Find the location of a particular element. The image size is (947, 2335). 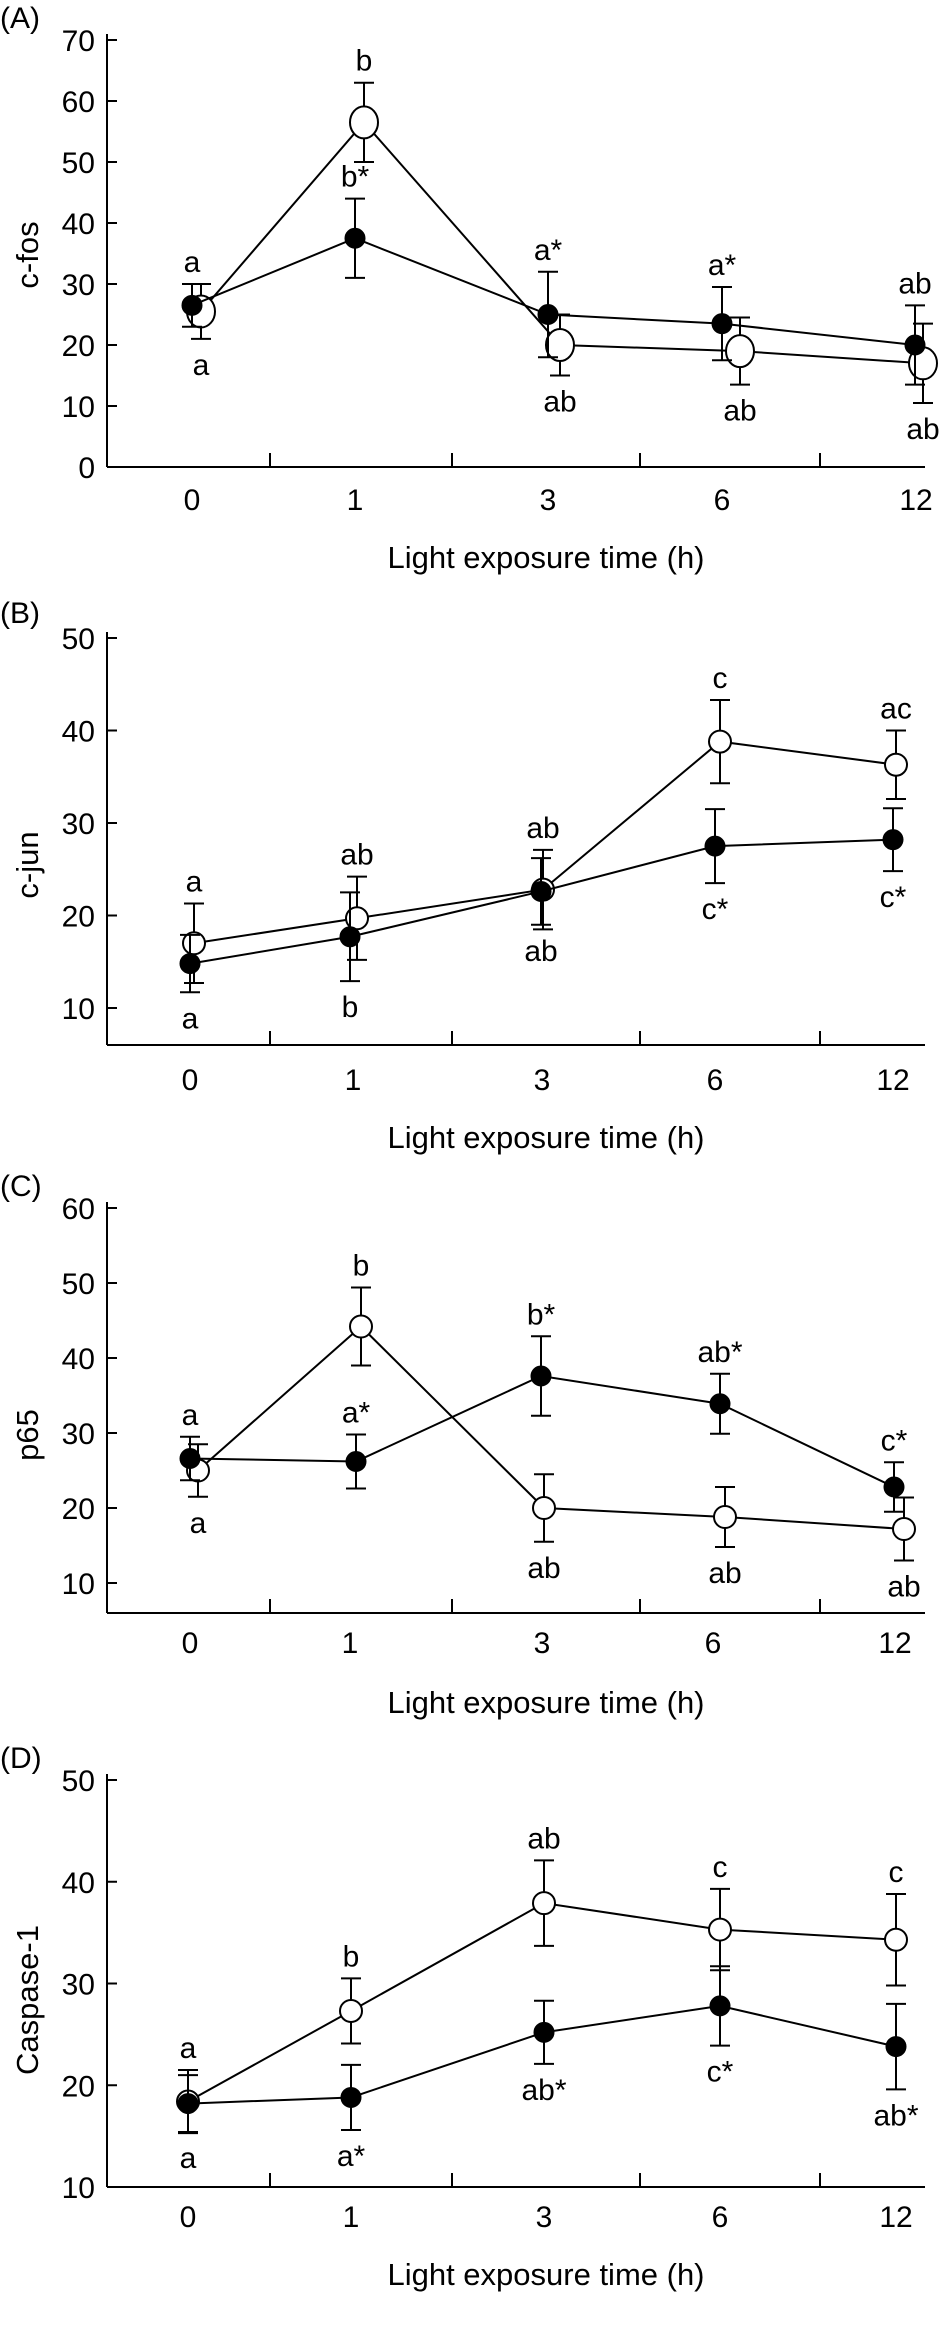

panel-label: (C) is located at coordinates (21, 1186).